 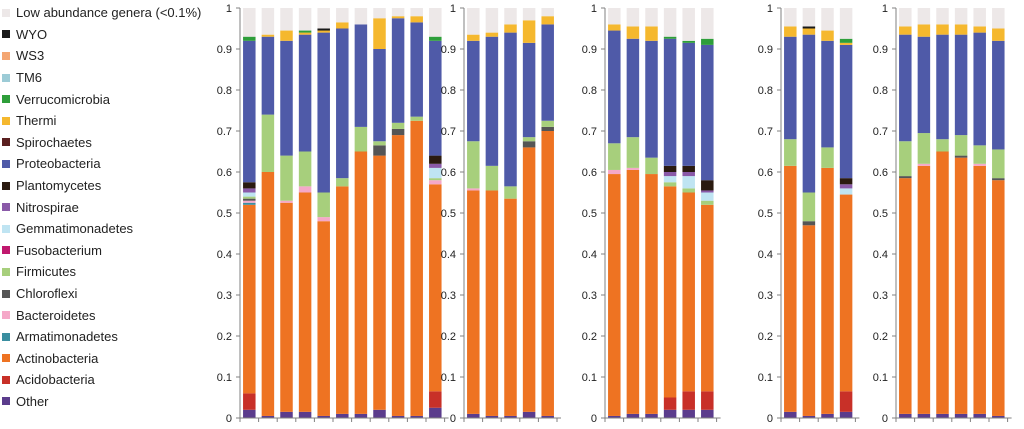 I want to click on y-tick-label: 0.9, so click(x=224, y=50).